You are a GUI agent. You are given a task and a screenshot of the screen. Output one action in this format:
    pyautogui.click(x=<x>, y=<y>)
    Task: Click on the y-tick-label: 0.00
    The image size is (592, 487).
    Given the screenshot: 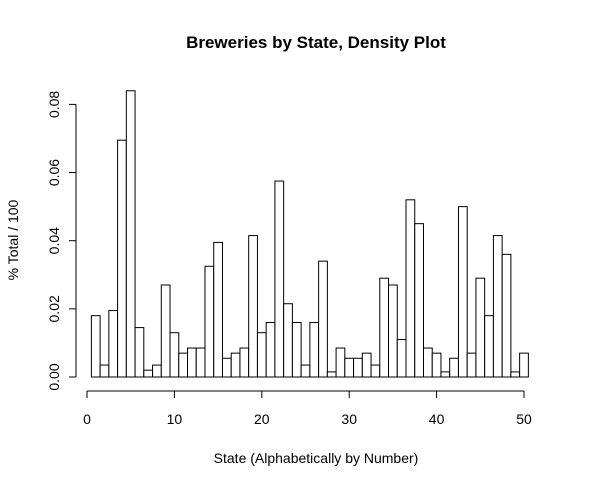 What is the action you would take?
    pyautogui.click(x=54, y=376)
    